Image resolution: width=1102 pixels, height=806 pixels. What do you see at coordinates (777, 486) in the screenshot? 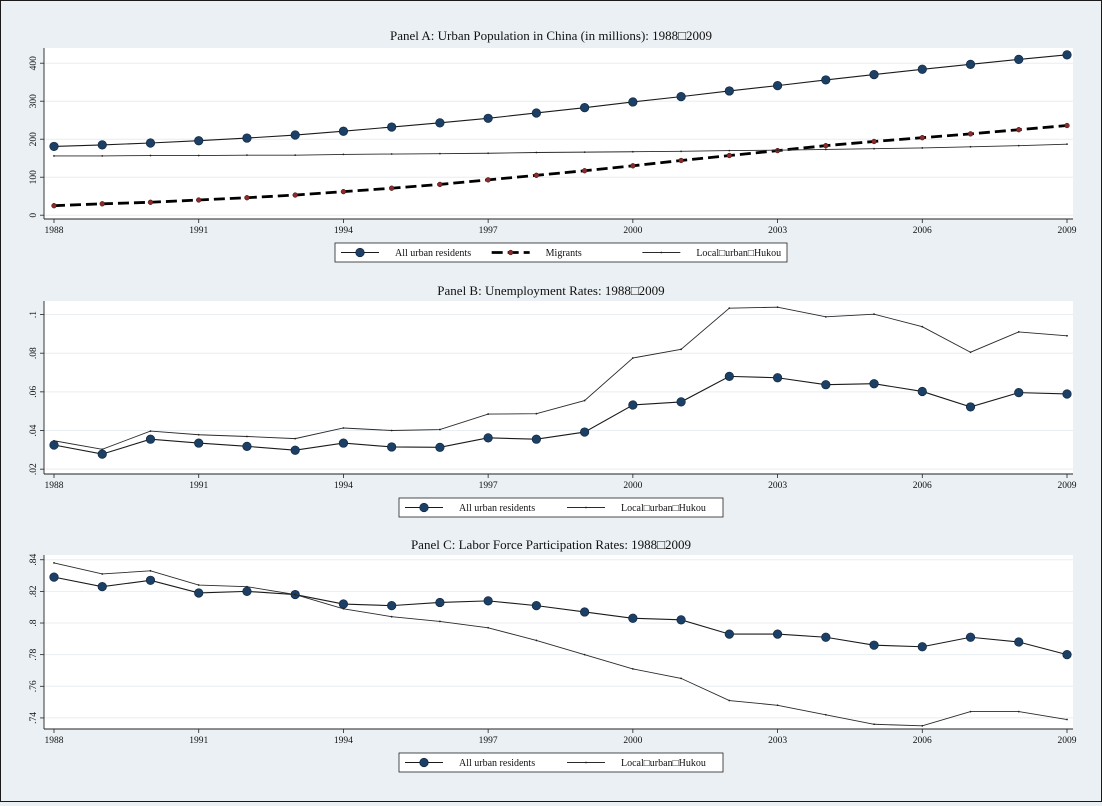
I see `x-tick-label: 2003` at bounding box center [777, 486].